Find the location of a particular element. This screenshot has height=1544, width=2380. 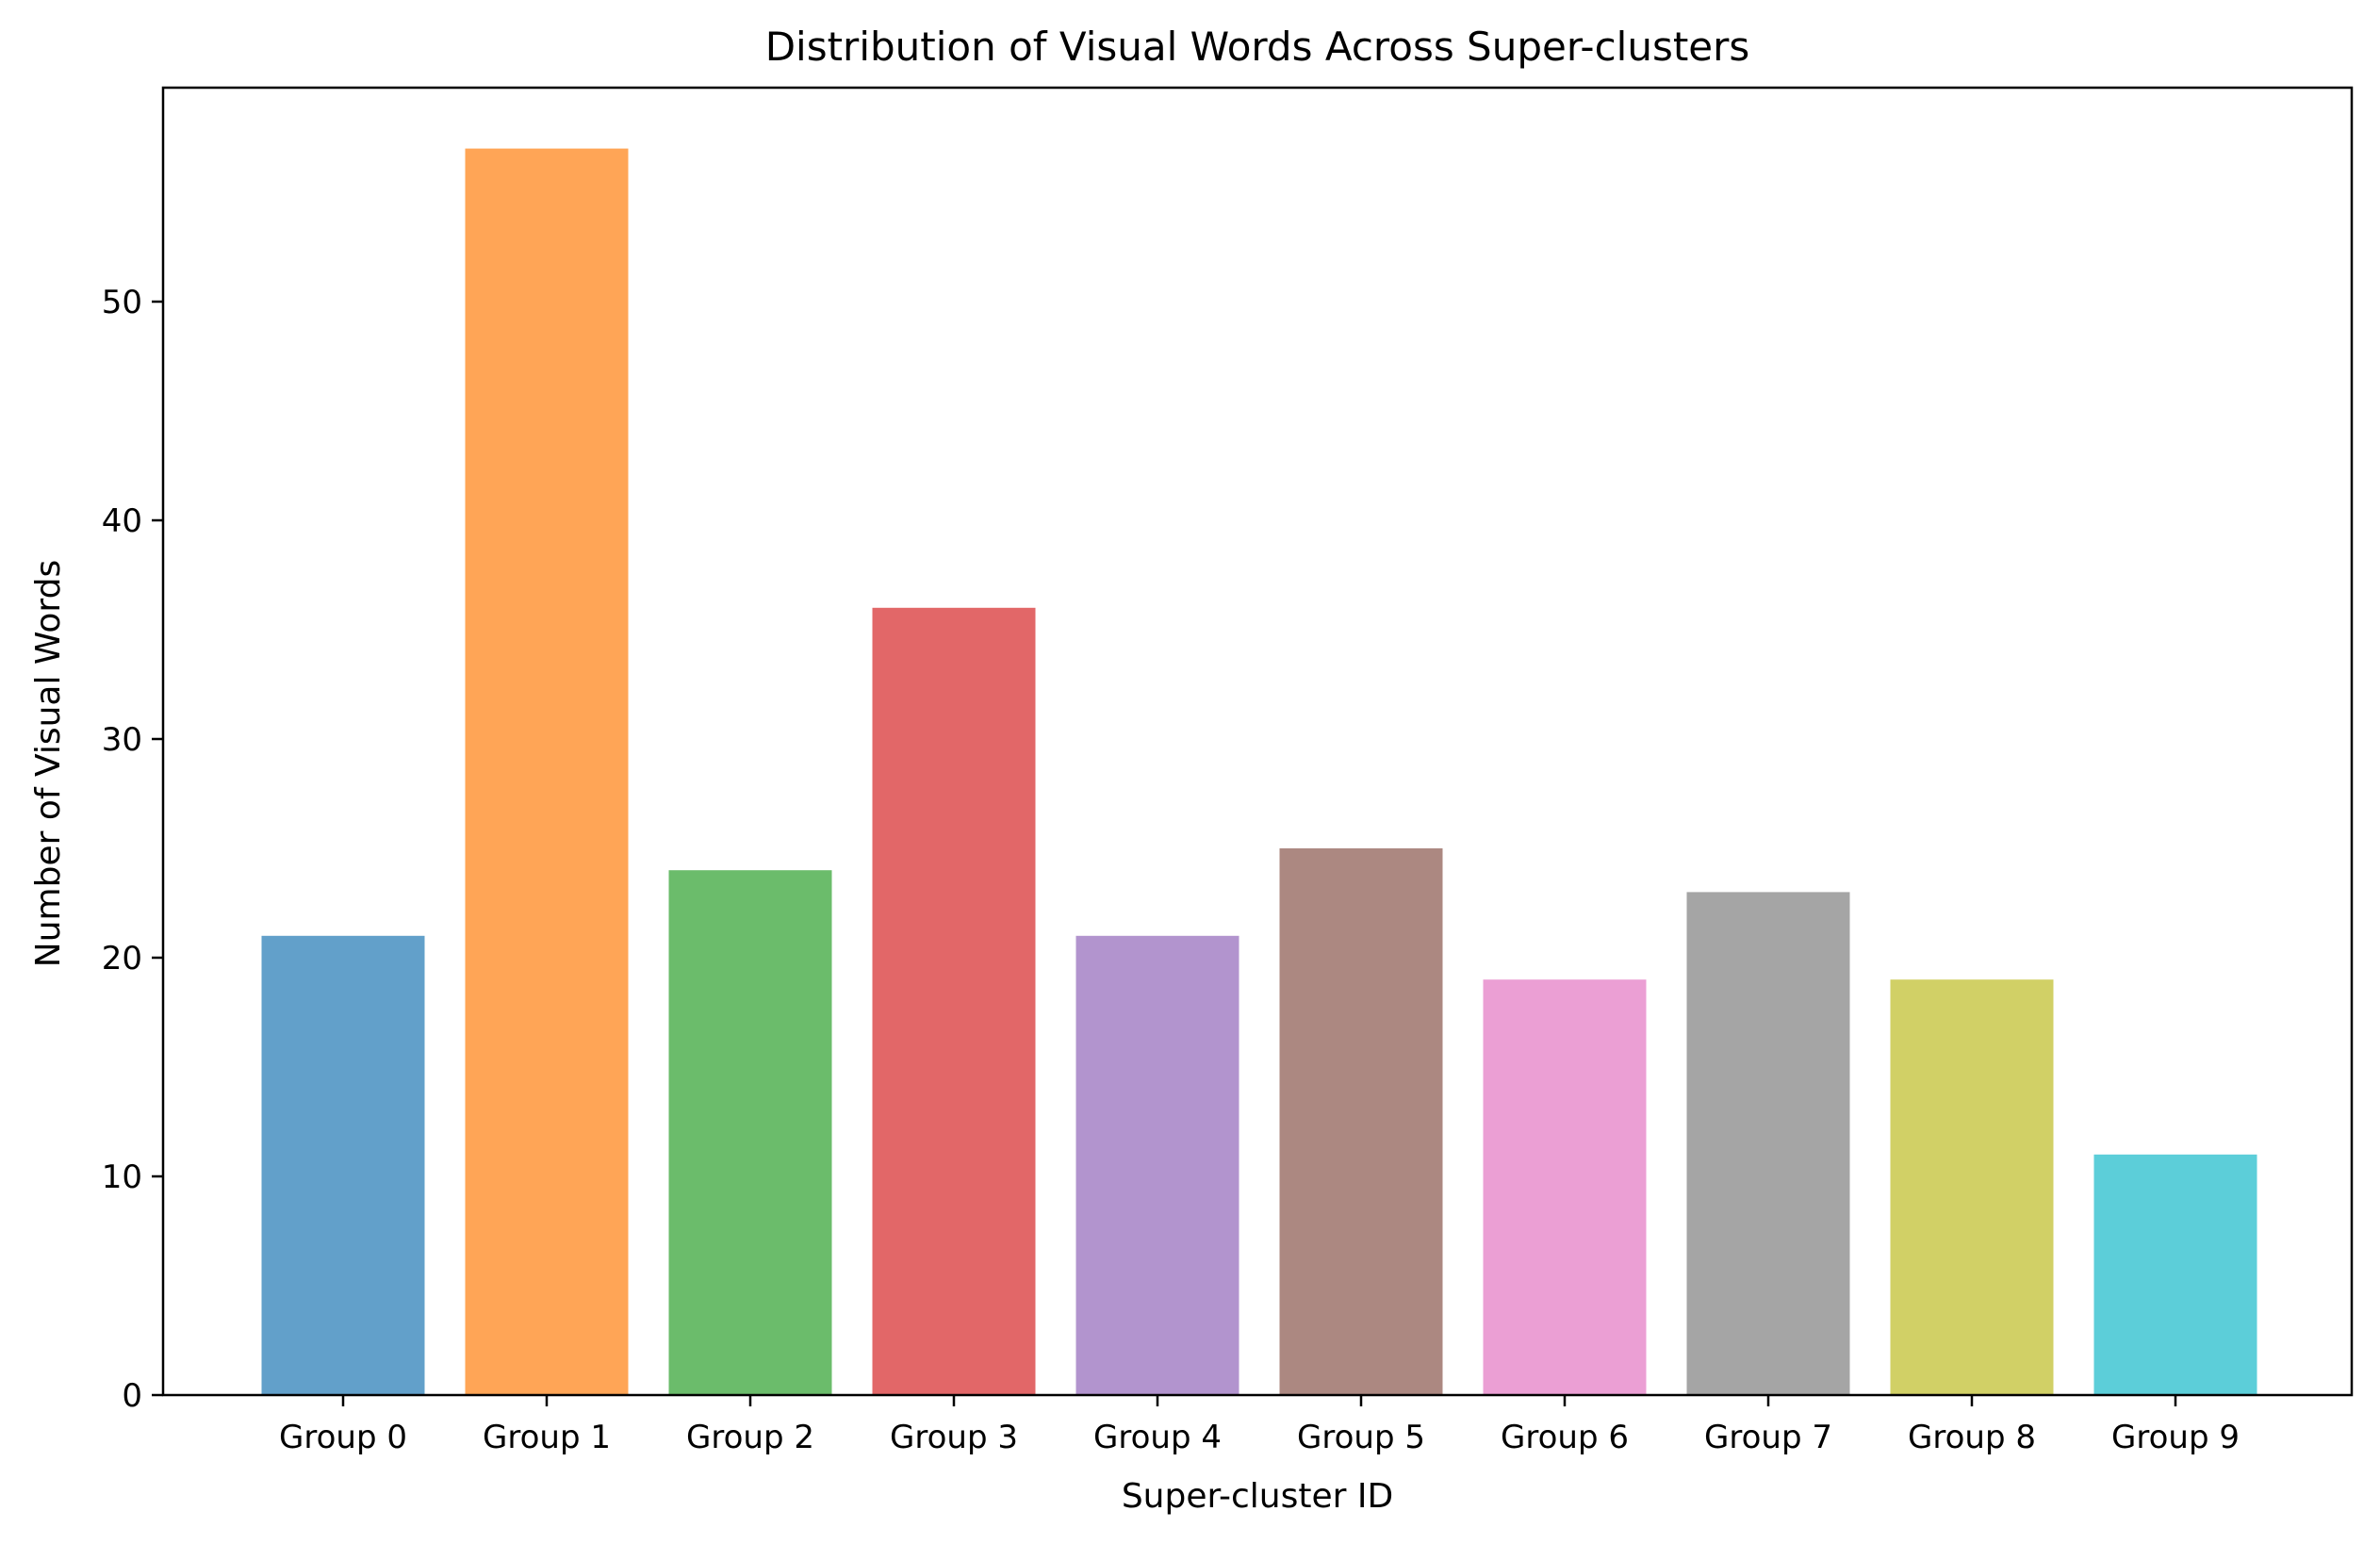

x-tick-label: Group 3 is located at coordinates (954, 1437).